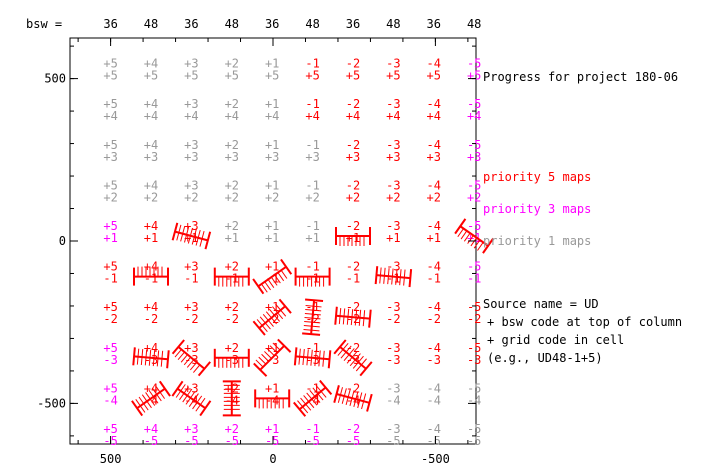  I want to click on marker-left-bar, so click(336, 394).